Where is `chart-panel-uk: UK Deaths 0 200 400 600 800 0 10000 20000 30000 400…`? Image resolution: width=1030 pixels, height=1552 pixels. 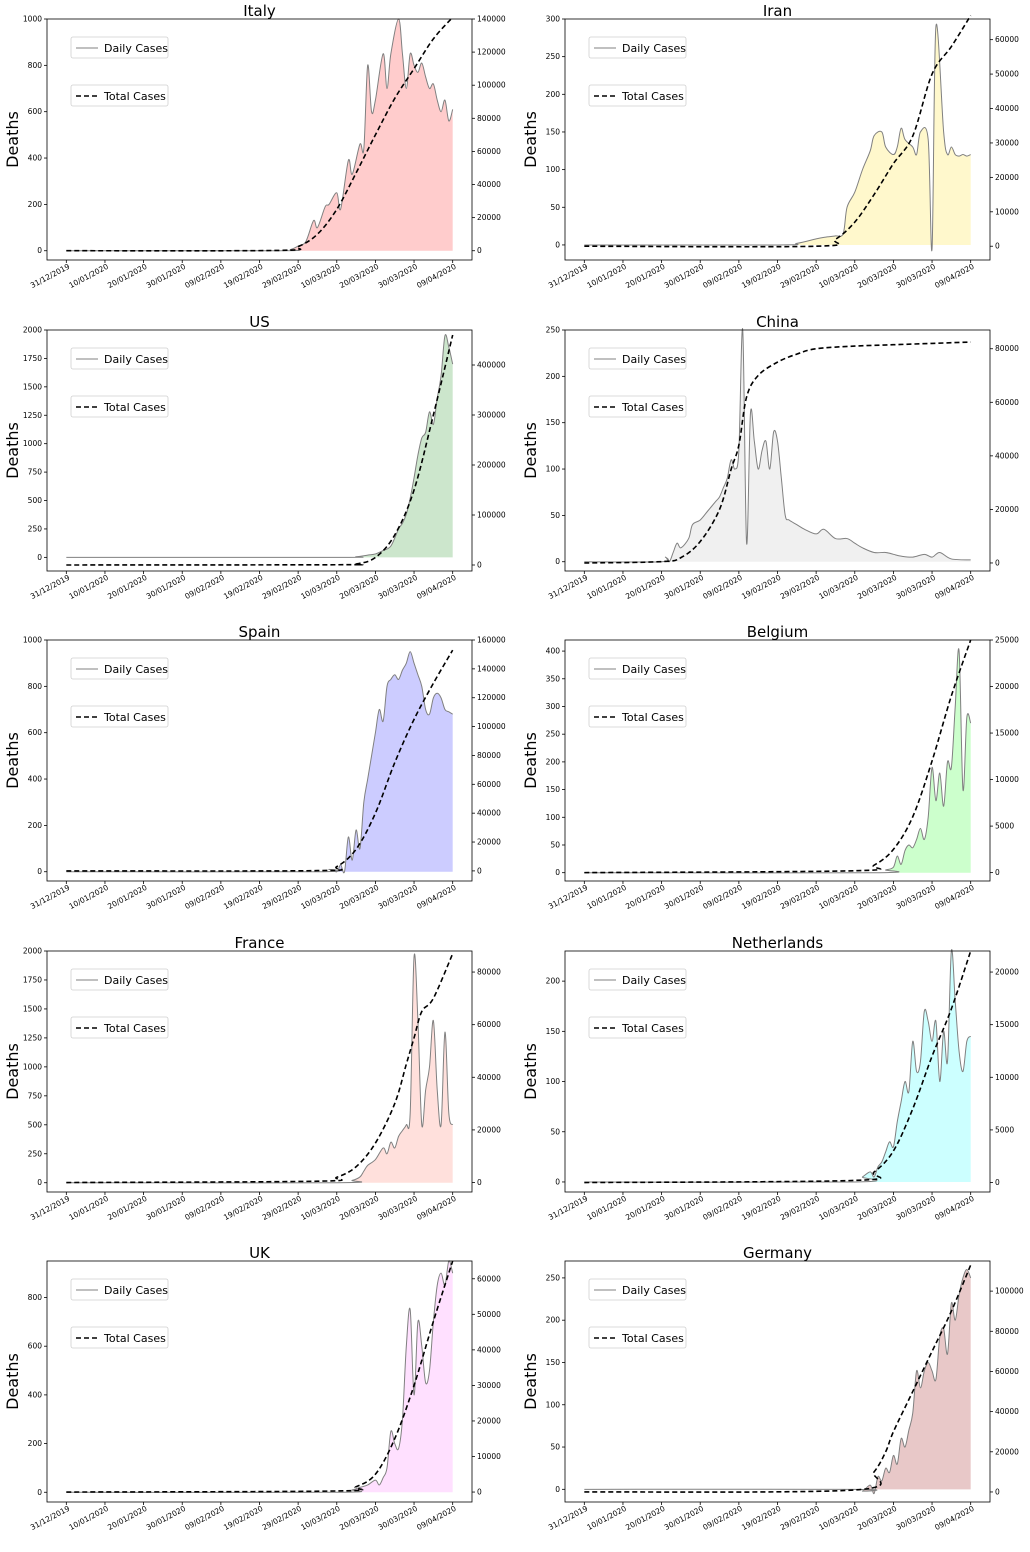 chart-panel-uk: UK Deaths 0 200 400 600 800 0 10000 20000 30000 400… is located at coordinates (252, 1388).